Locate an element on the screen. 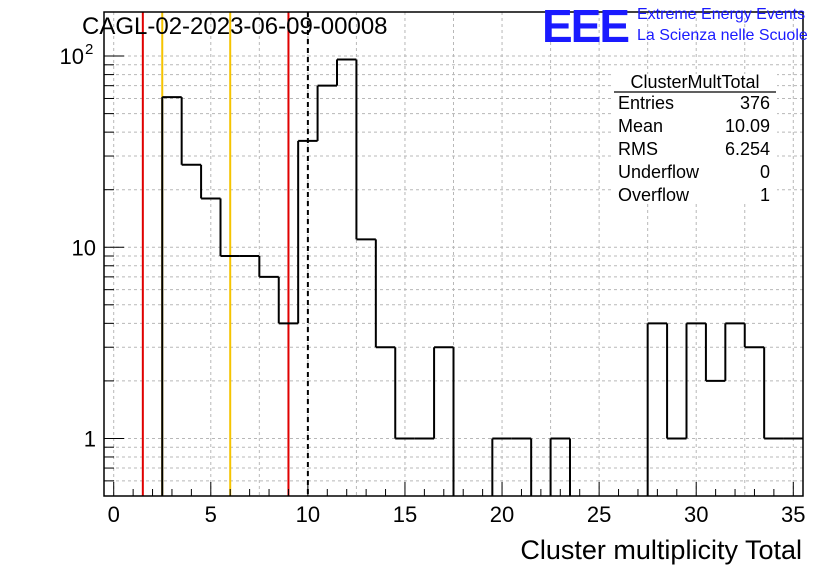  logo-line-1: Extreme Energy Events is located at coordinates (721, 14).